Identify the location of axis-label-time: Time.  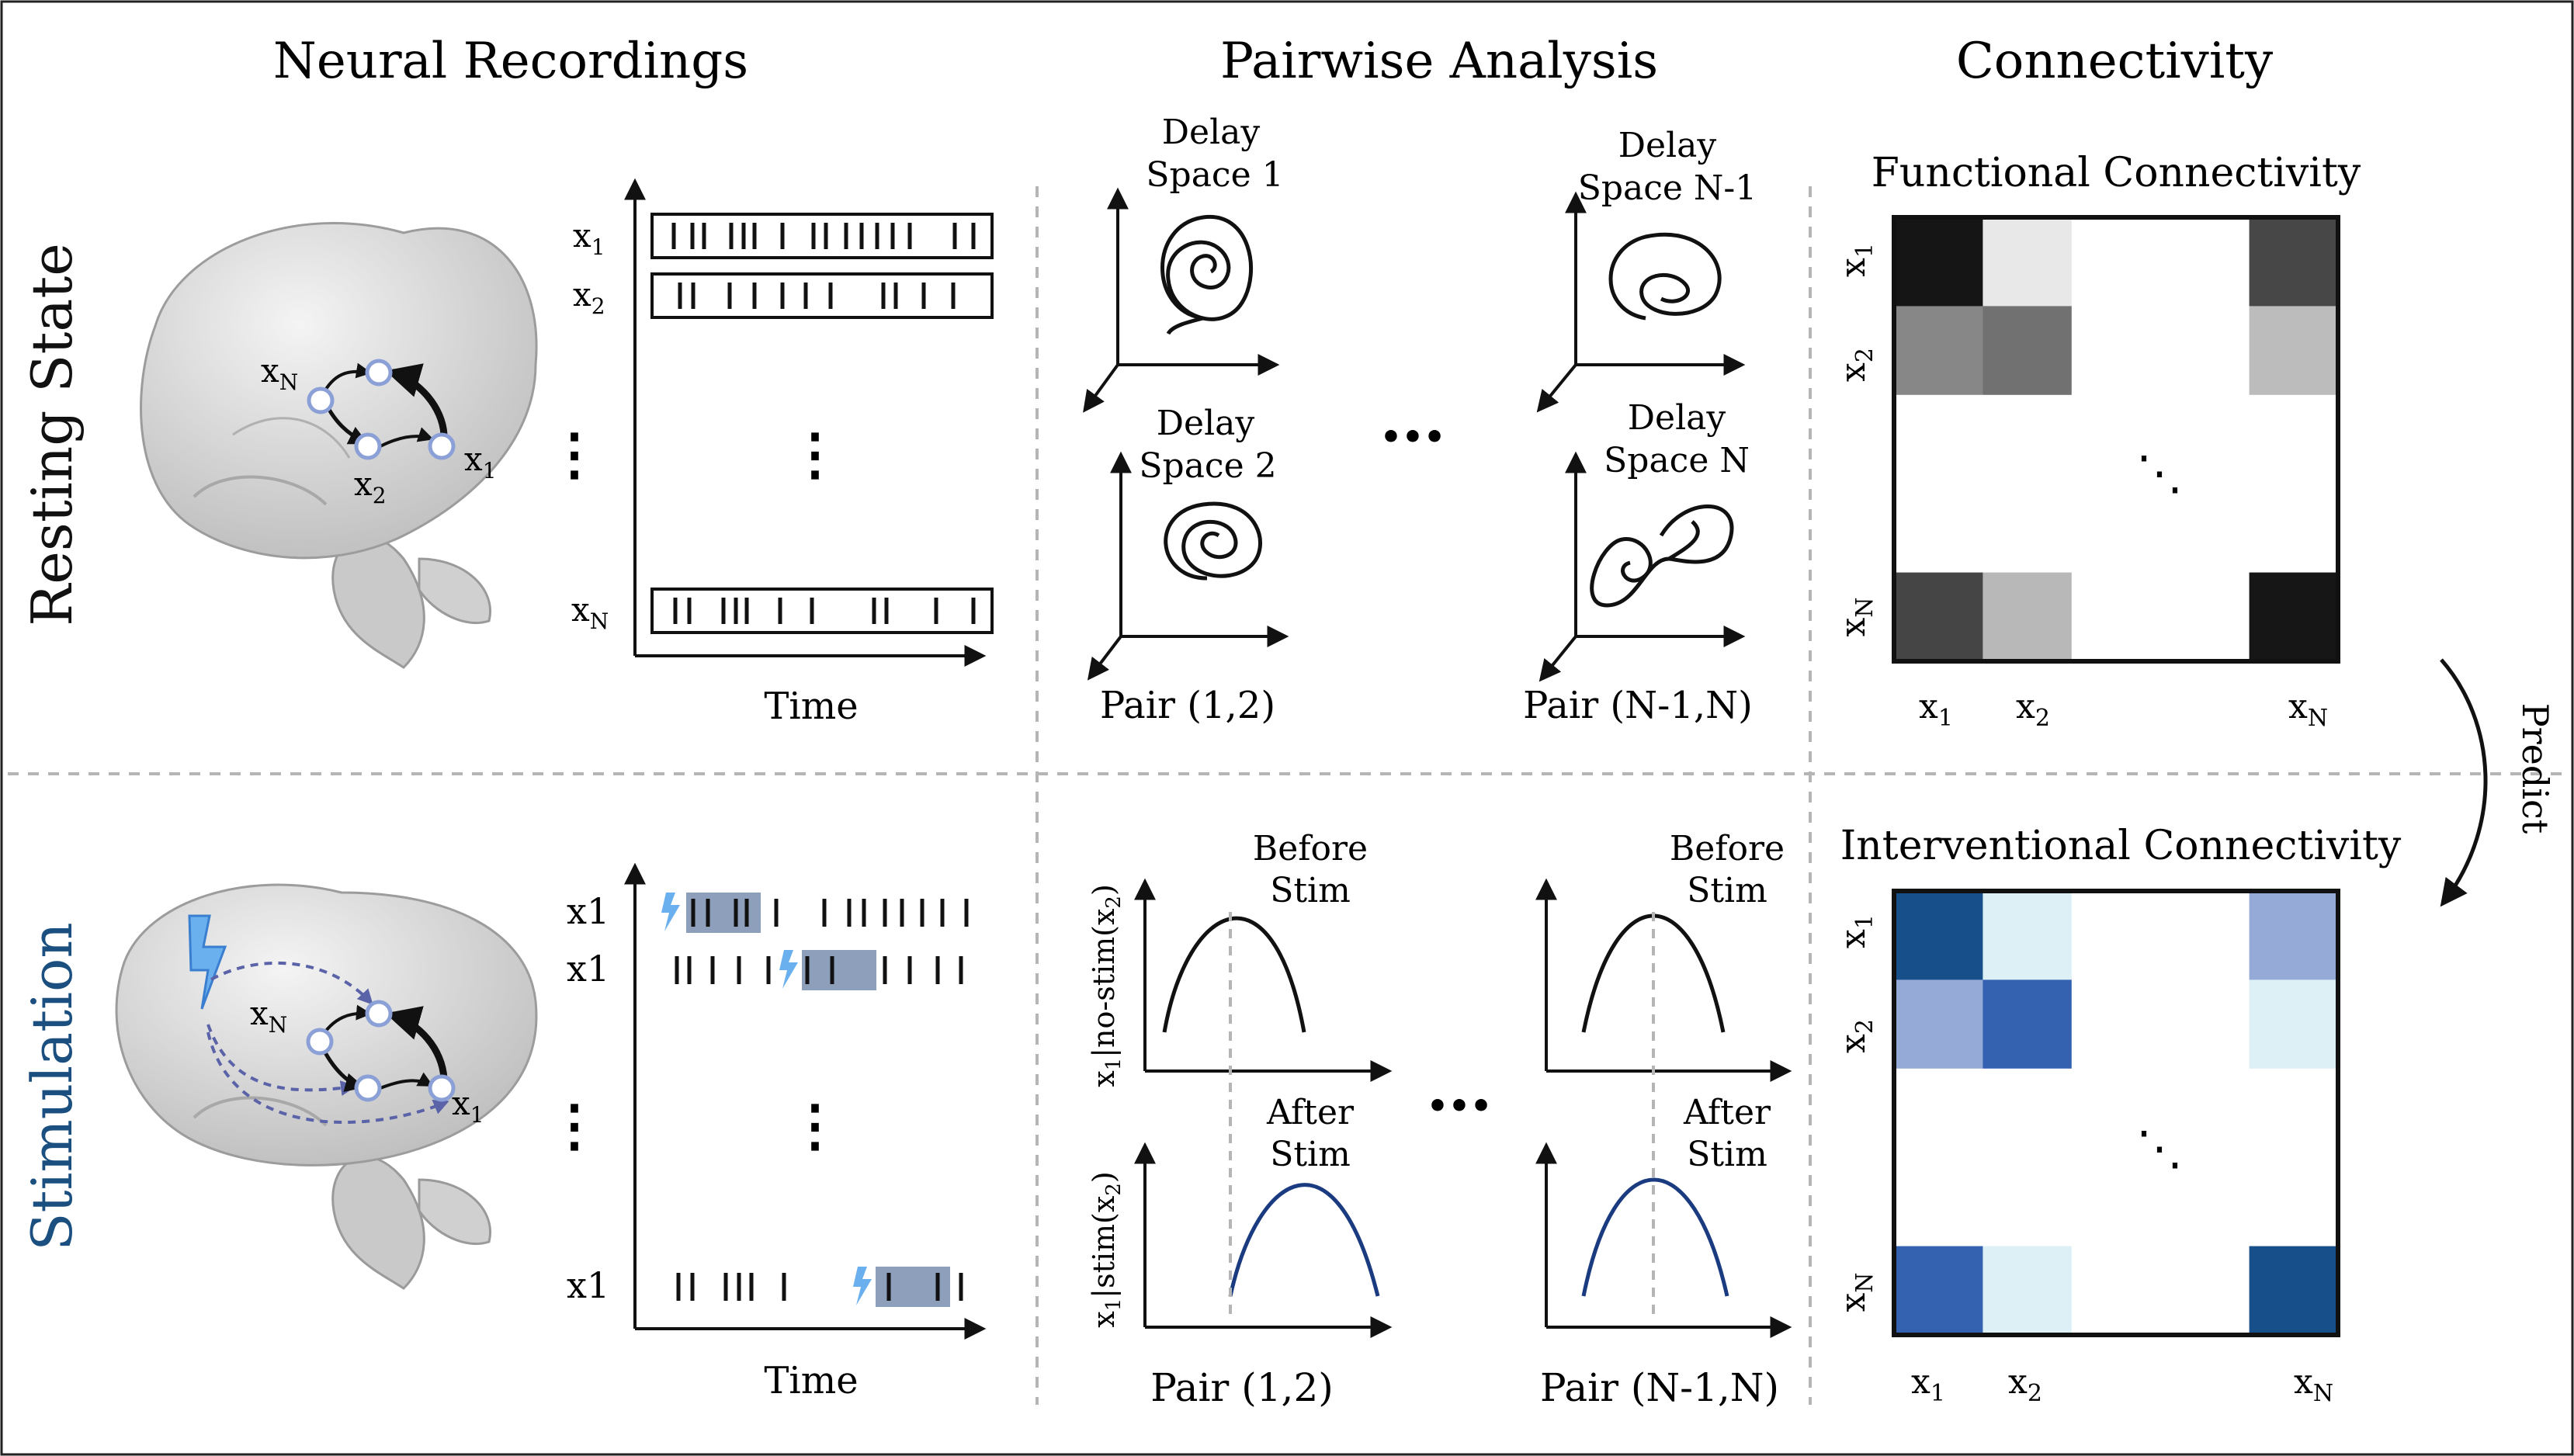
(811, 707).